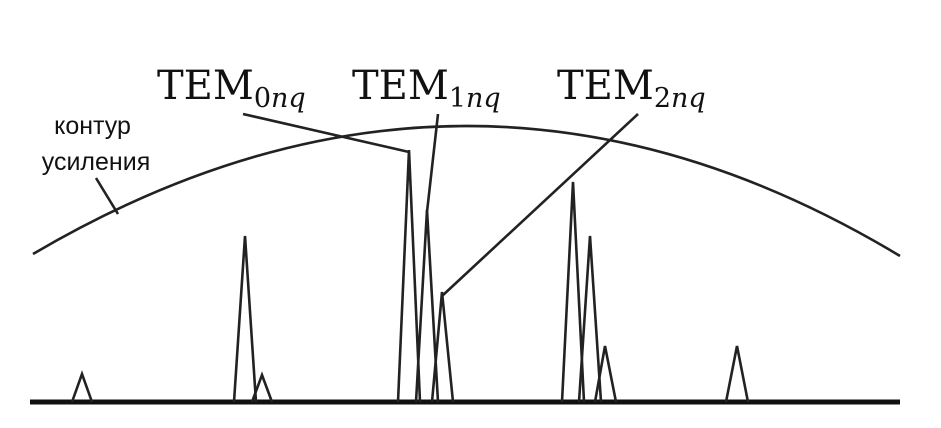  Describe the element at coordinates (107, 196) in the screenshot. I see `leader-line-gain` at that location.